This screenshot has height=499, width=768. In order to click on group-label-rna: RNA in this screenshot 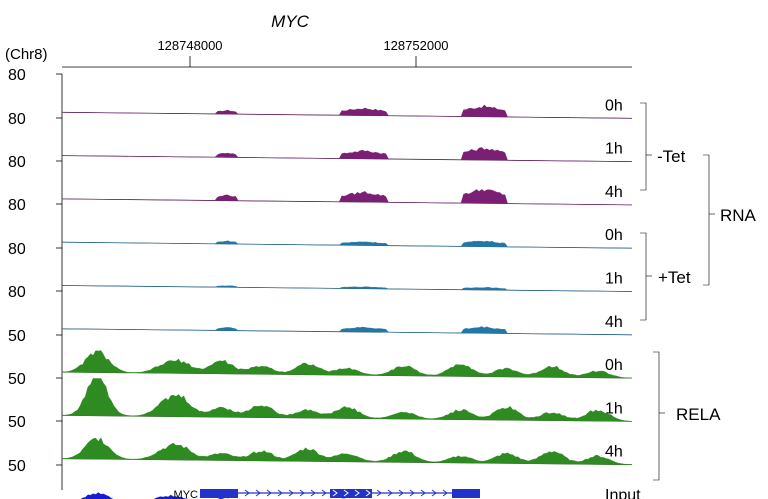, I will do `click(738, 215)`.